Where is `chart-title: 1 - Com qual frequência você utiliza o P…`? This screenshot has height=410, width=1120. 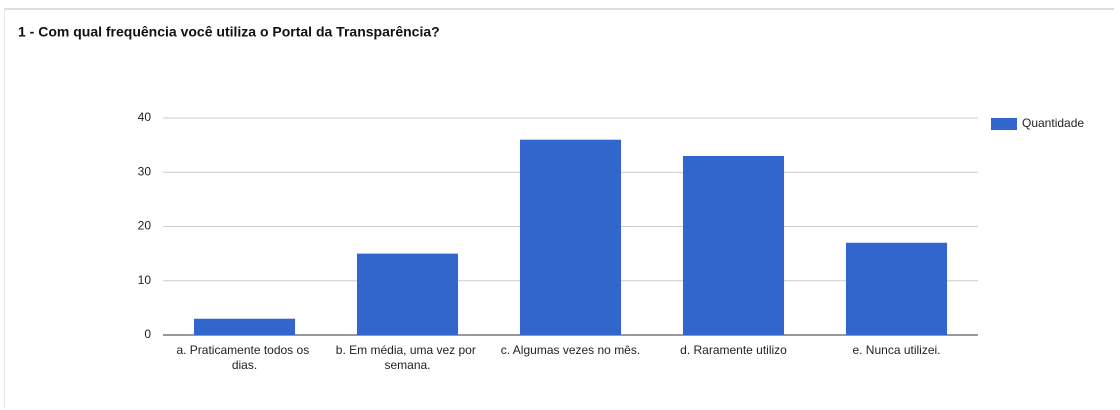
chart-title: 1 - Com qual frequência você utiliza o P… is located at coordinates (229, 32).